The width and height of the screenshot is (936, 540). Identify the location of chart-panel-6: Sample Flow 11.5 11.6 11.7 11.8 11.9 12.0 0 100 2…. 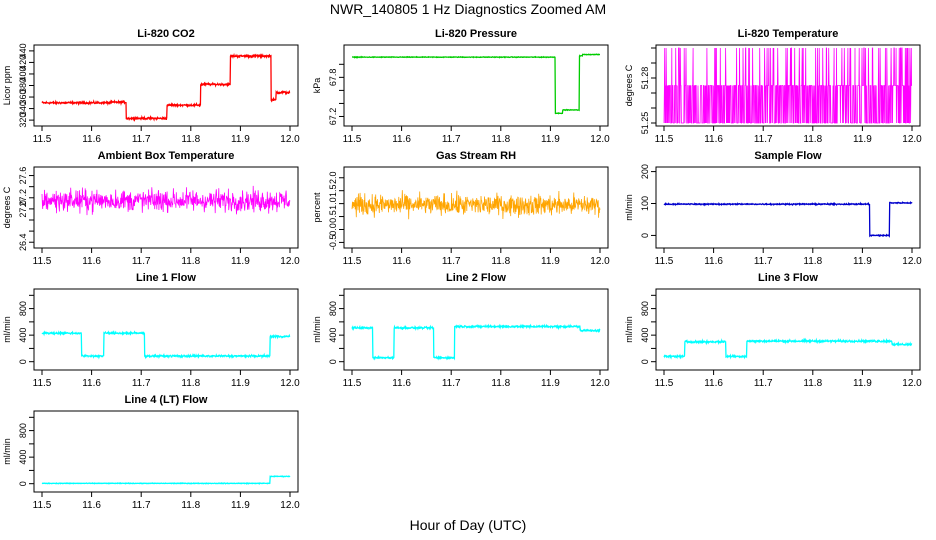
(773, 208).